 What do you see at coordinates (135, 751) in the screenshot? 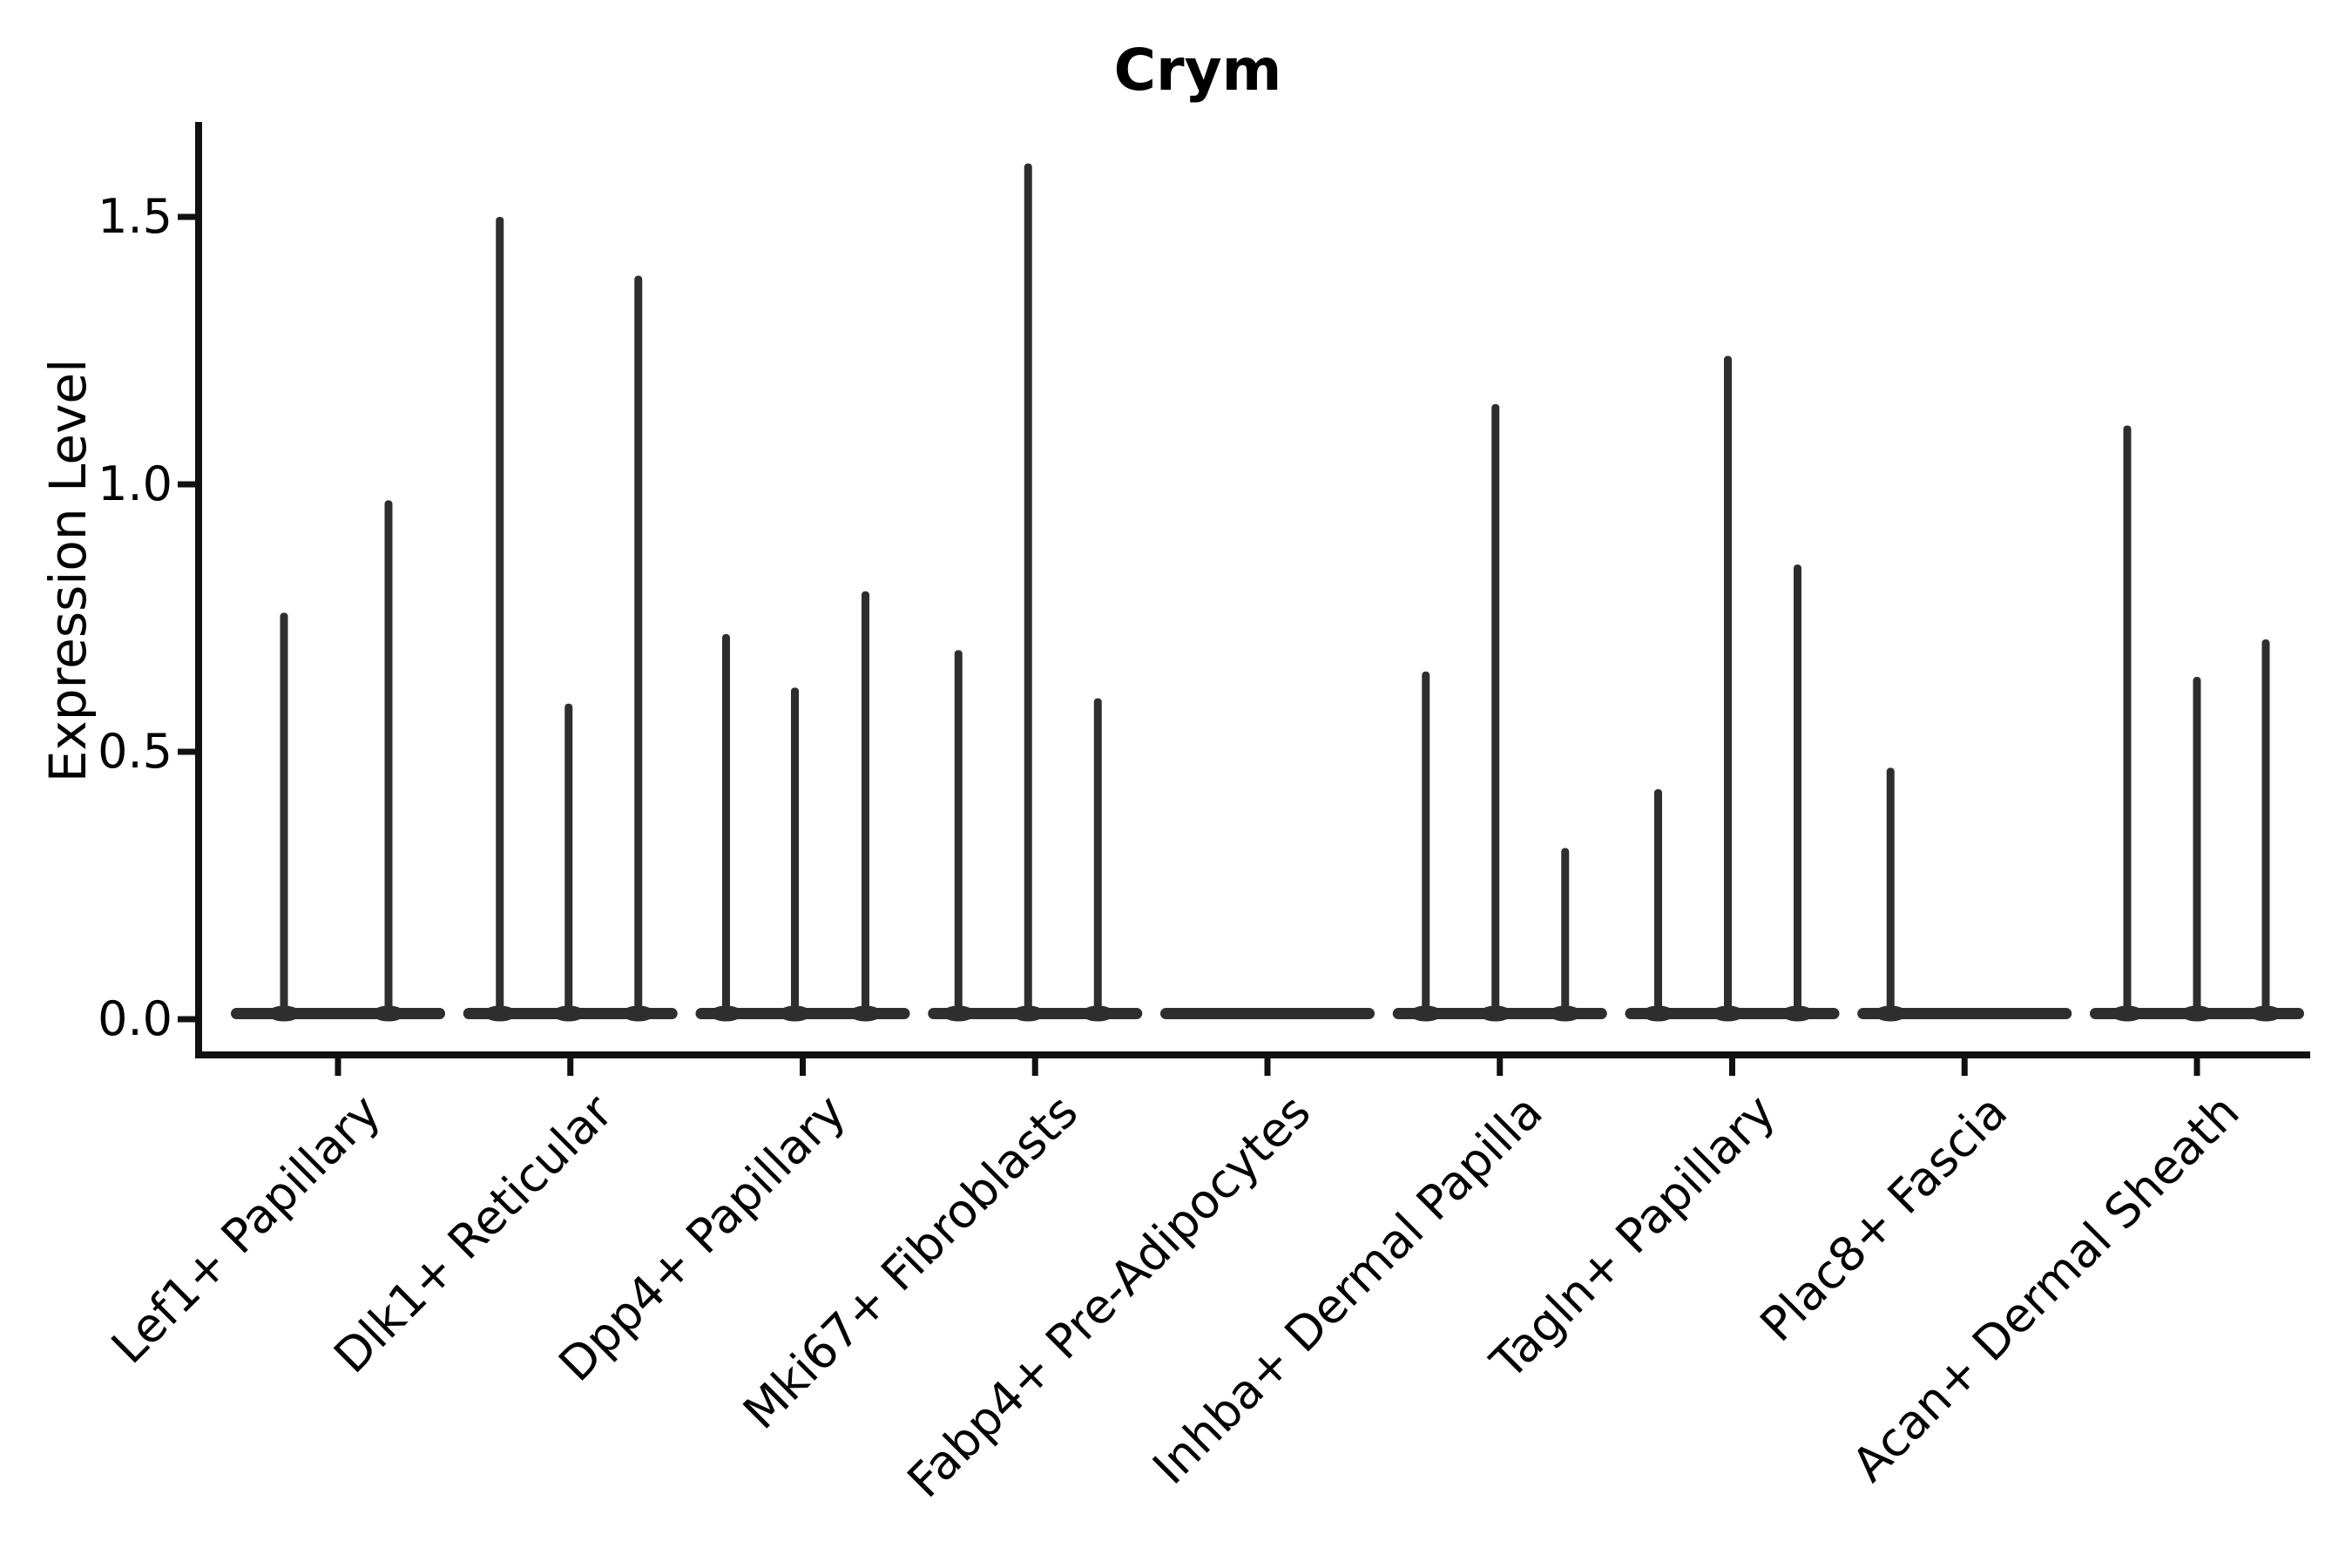
I see `y-tick-label: 0.5` at bounding box center [135, 751].